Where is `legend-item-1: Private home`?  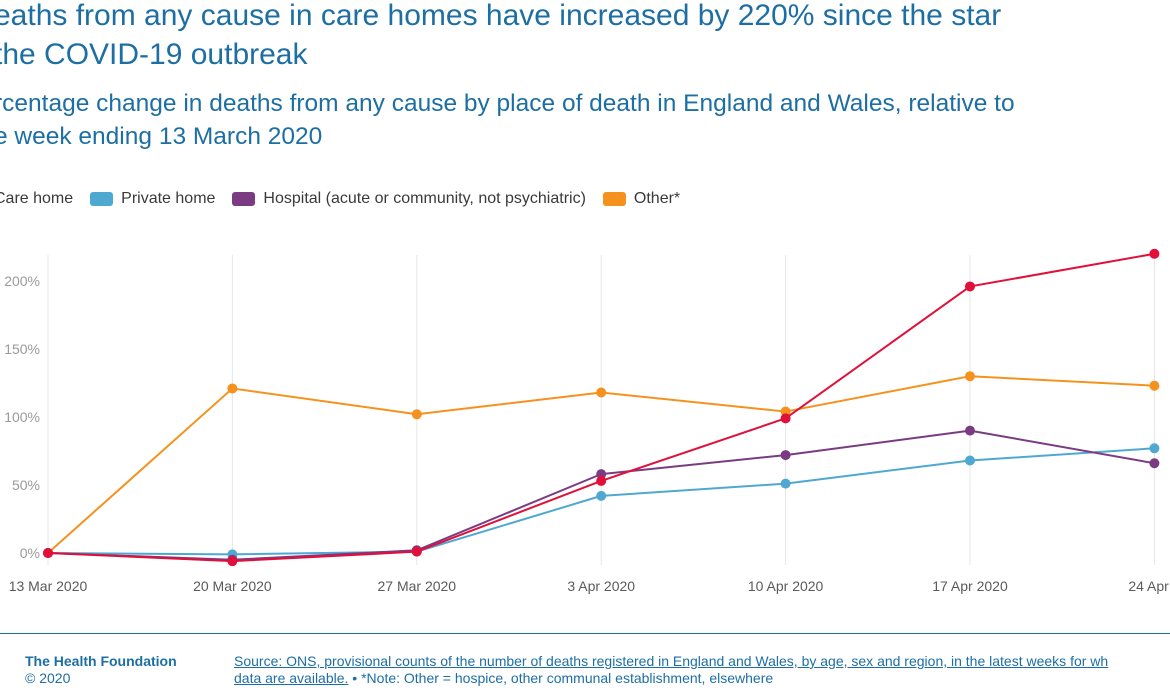 legend-item-1: Private home is located at coordinates (152, 199).